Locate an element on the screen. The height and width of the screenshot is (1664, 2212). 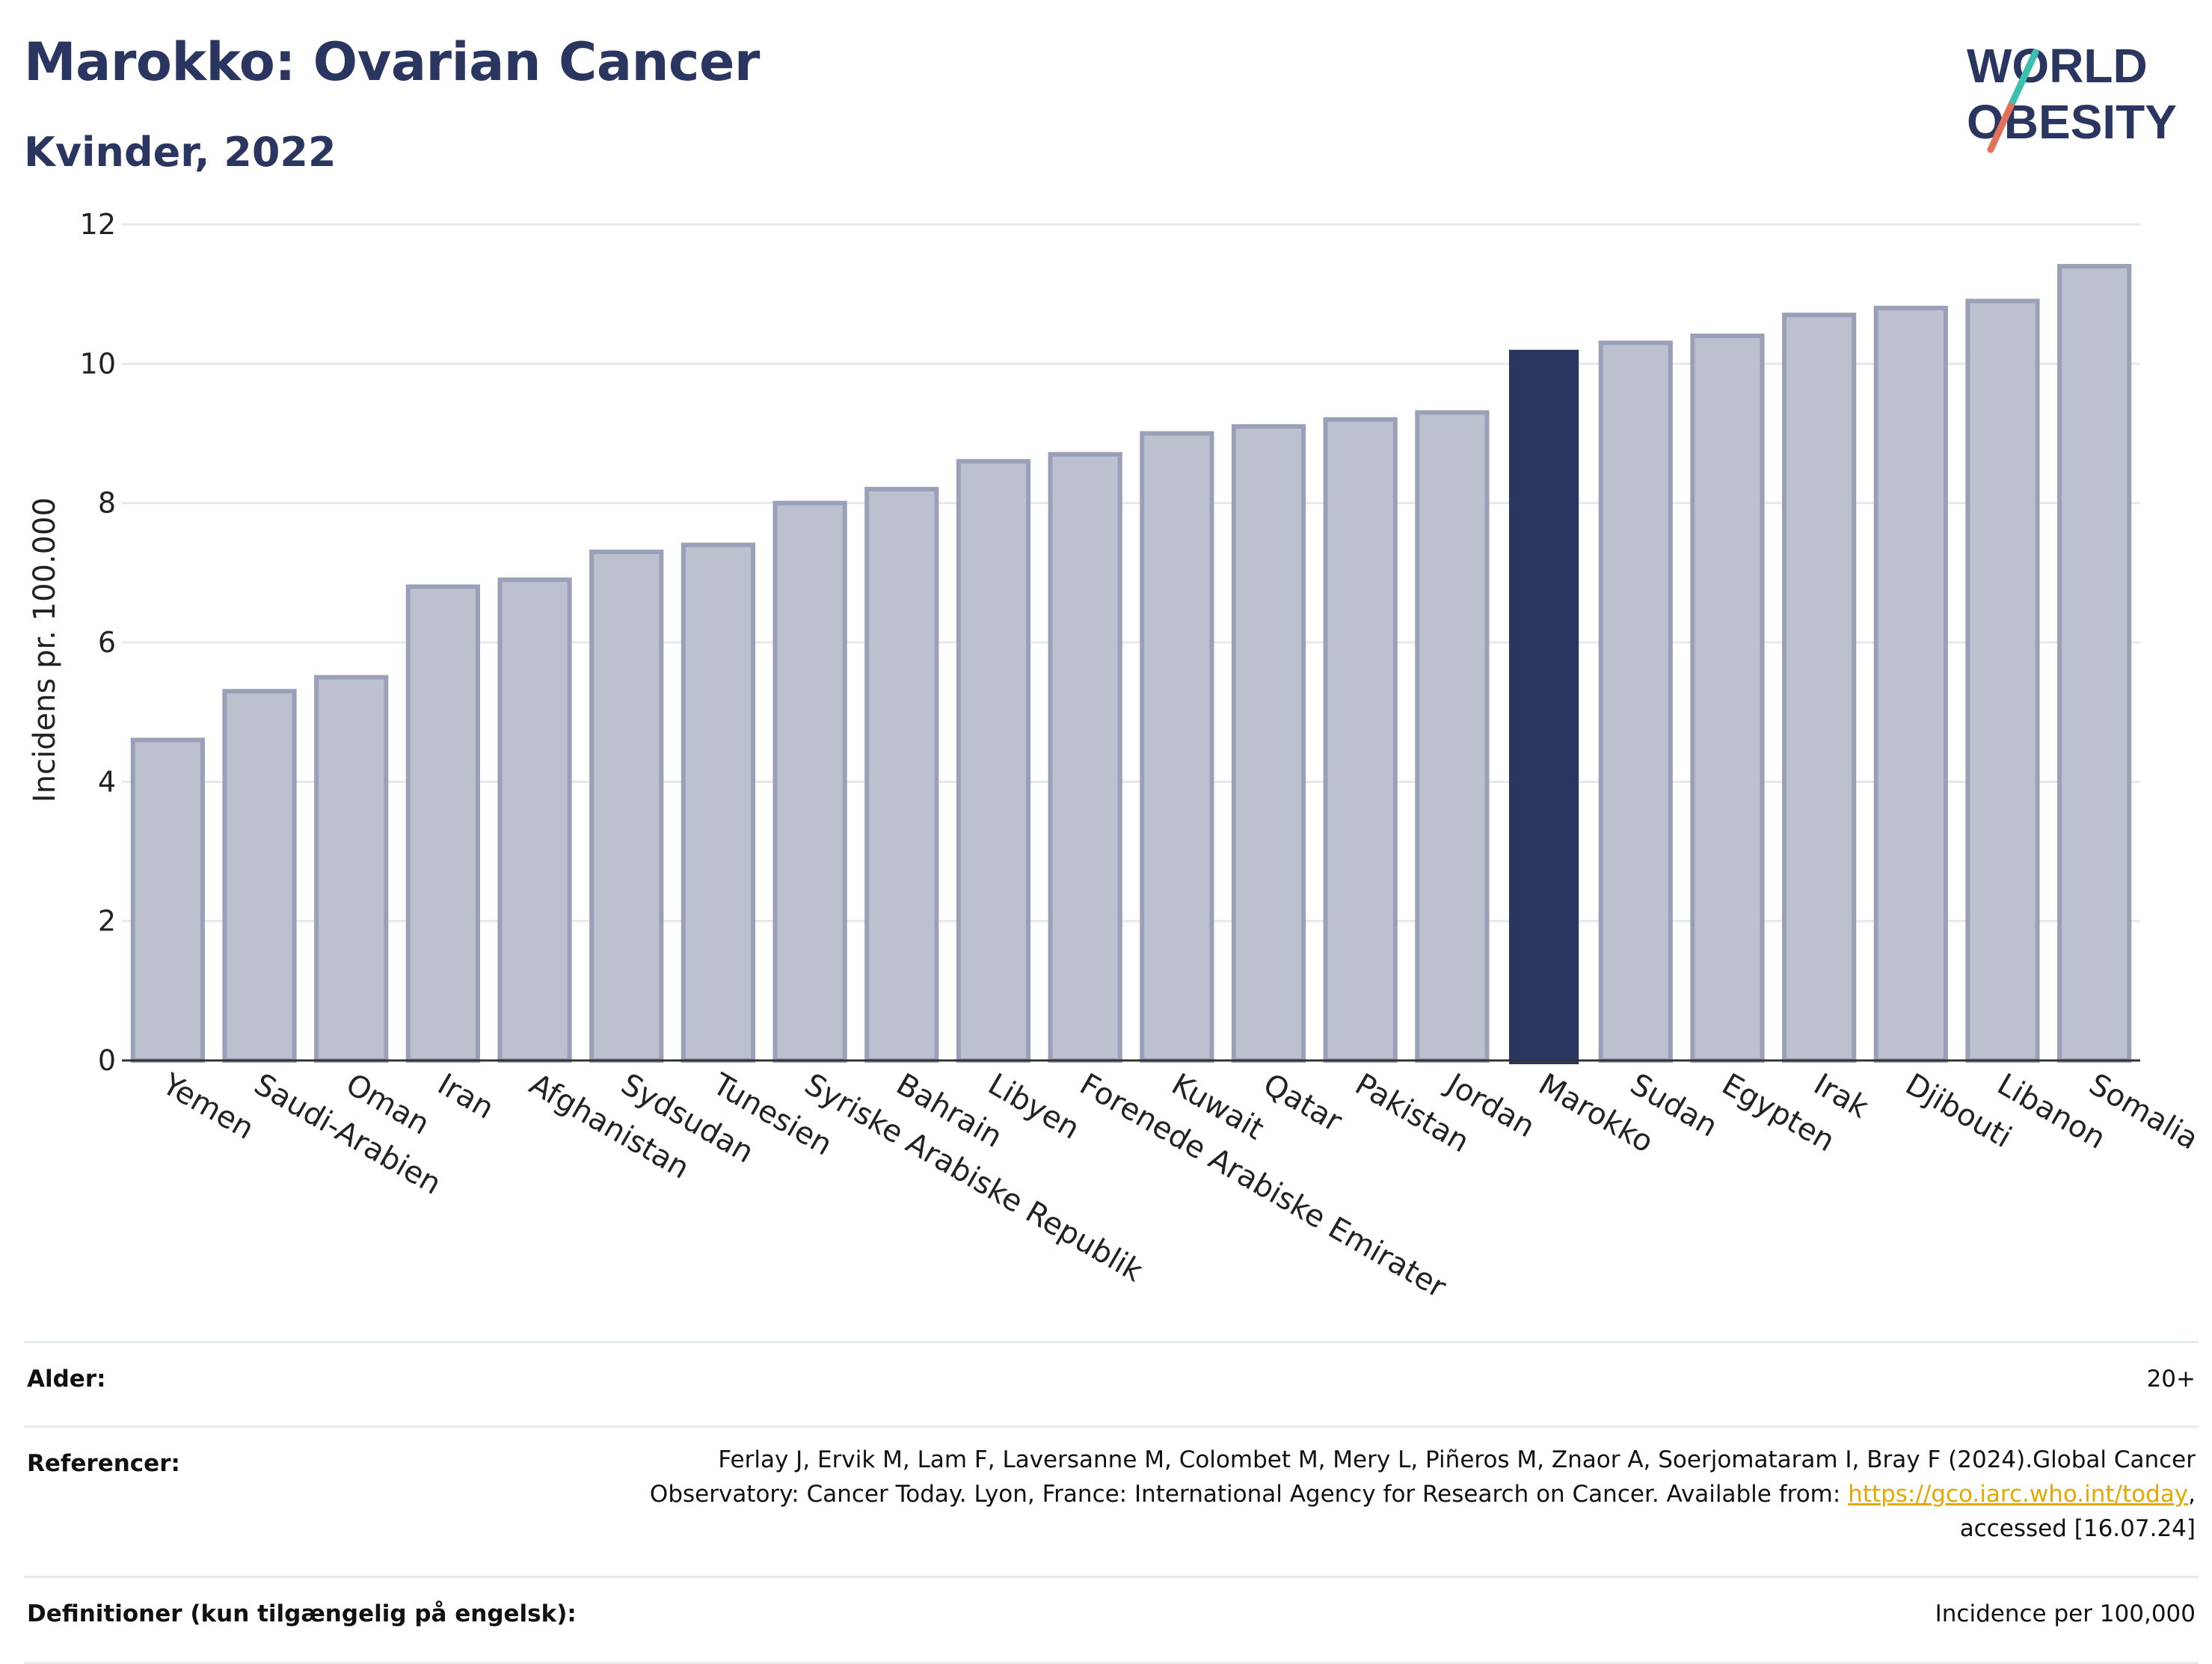
info-row-age: Alder: 20+ is located at coordinates (1111, 1384).